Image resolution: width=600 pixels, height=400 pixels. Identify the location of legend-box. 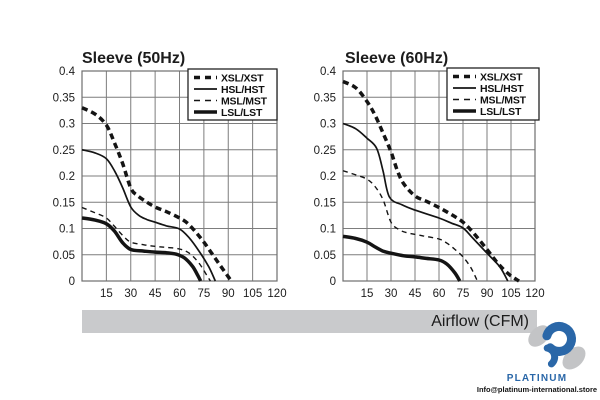
(232, 94).